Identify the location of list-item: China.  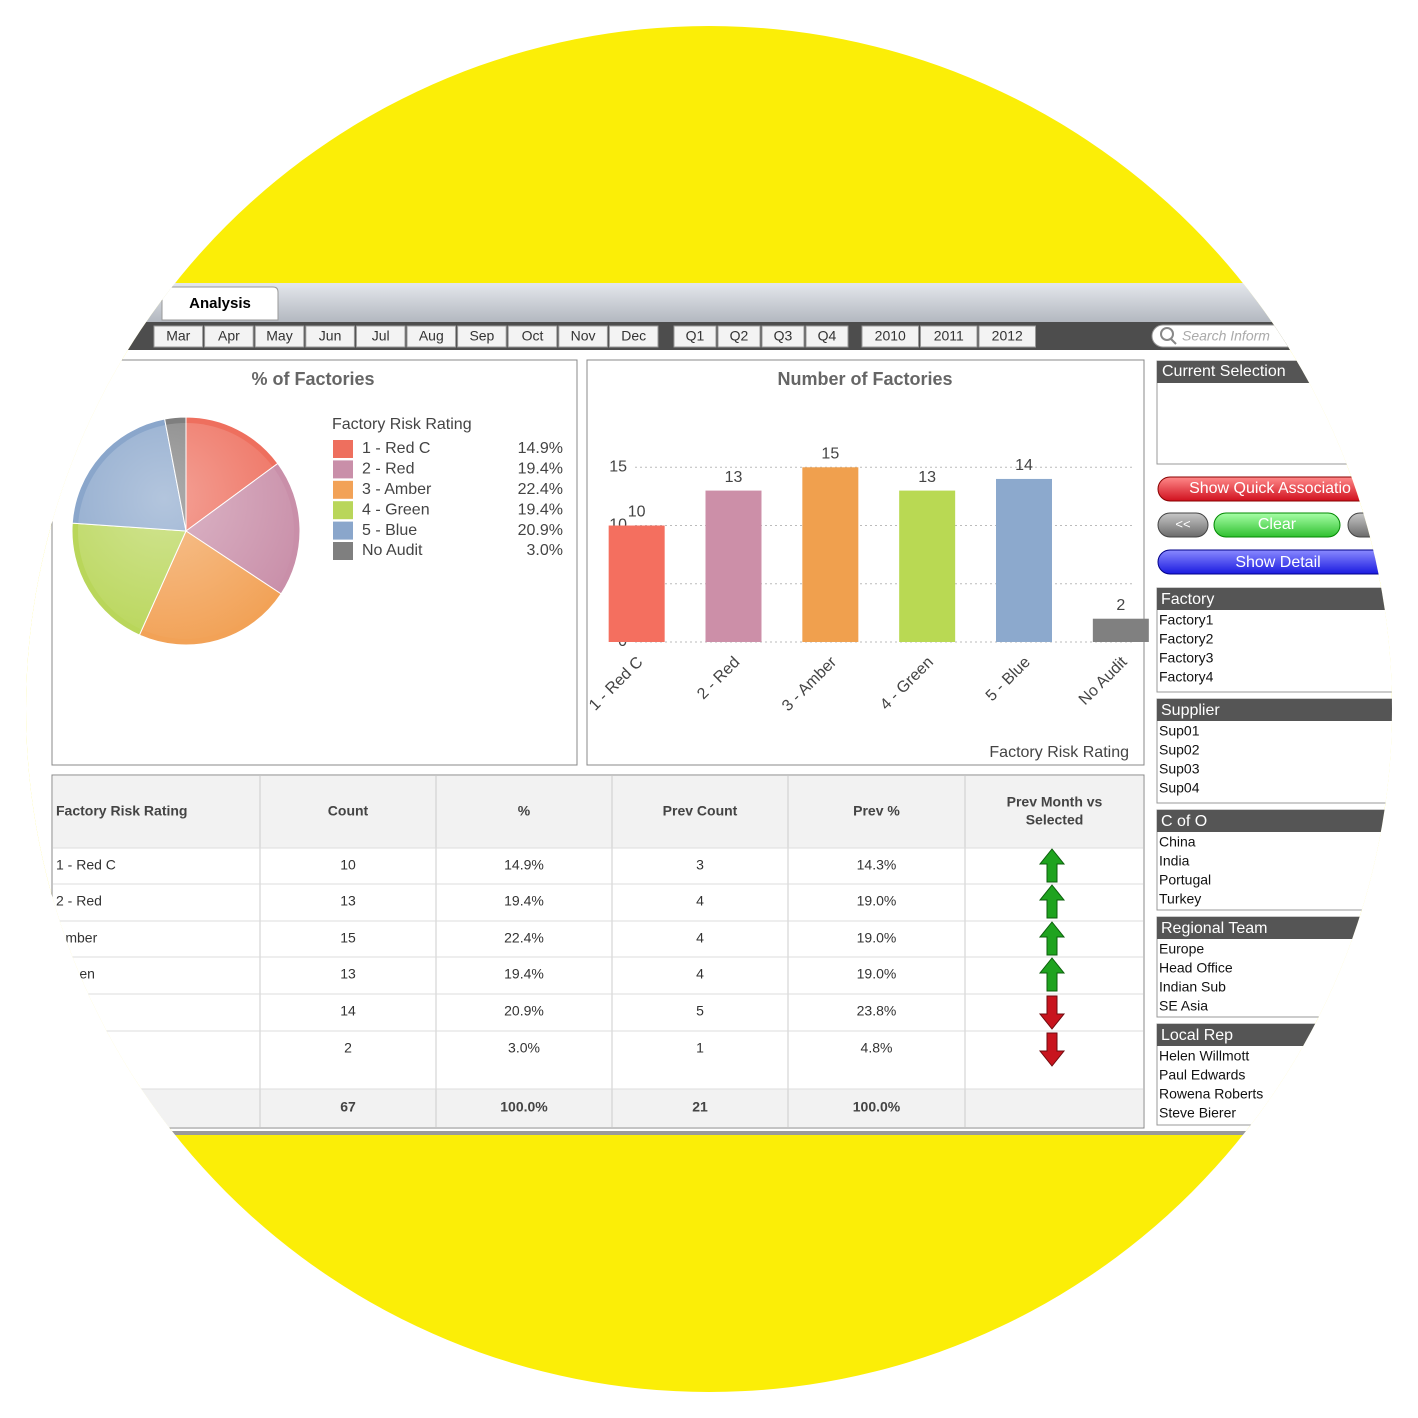
(1177, 842).